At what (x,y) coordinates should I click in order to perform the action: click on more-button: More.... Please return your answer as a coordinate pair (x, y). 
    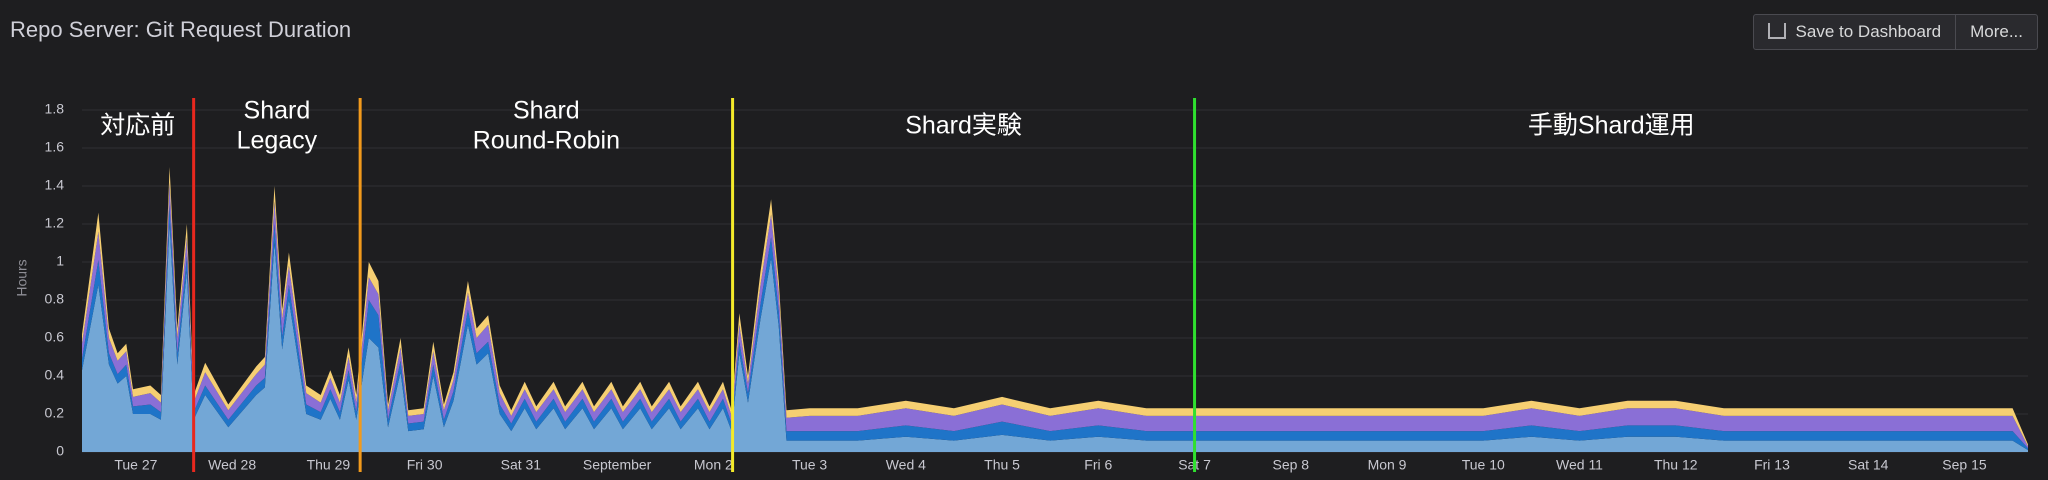
    Looking at the image, I should click on (1996, 32).